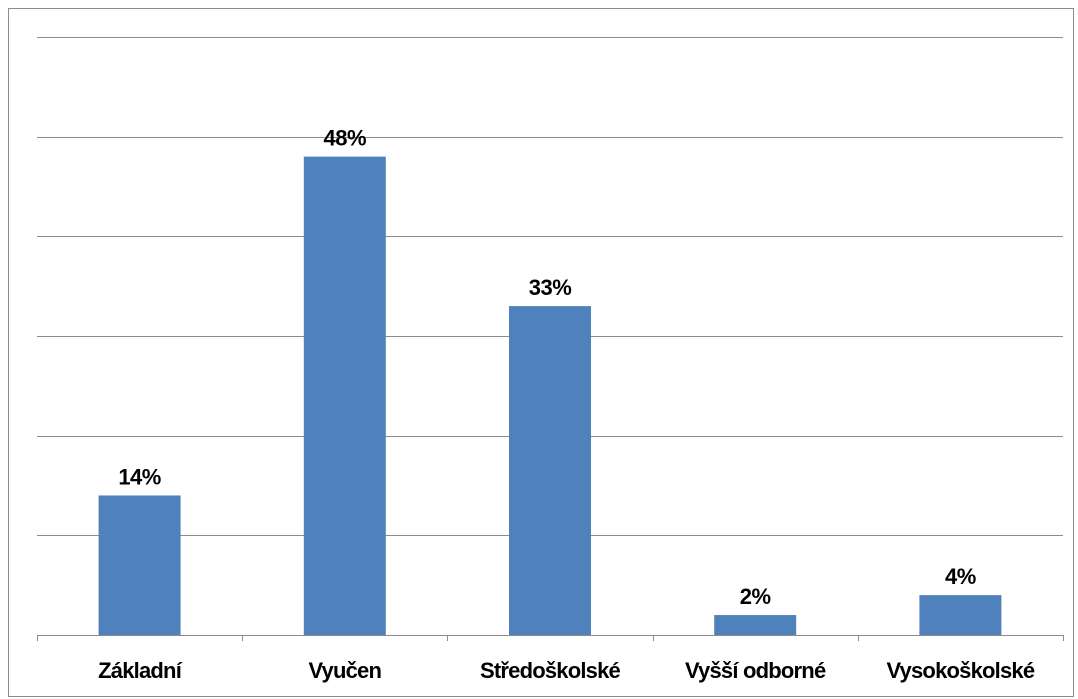  What do you see at coordinates (960, 576) in the screenshot?
I see `data-label-5: 4%` at bounding box center [960, 576].